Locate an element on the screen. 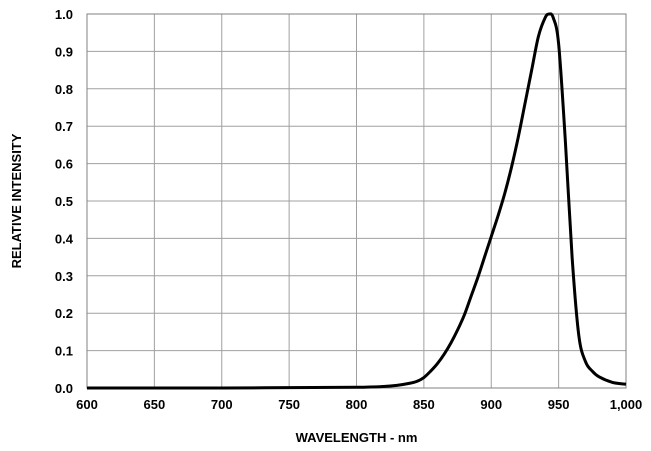 Image resolution: width=651 pixels, height=451 pixels. x-tick-label: 600 is located at coordinates (87, 404).